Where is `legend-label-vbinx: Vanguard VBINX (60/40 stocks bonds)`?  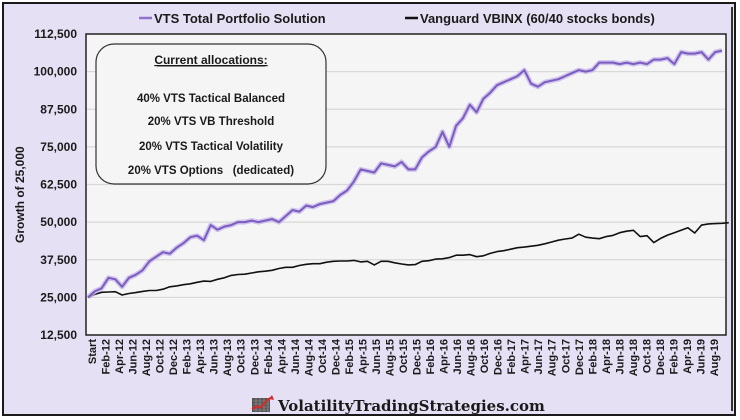
legend-label-vbinx: Vanguard VBINX (60/40 stocks bonds) is located at coordinates (537, 18).